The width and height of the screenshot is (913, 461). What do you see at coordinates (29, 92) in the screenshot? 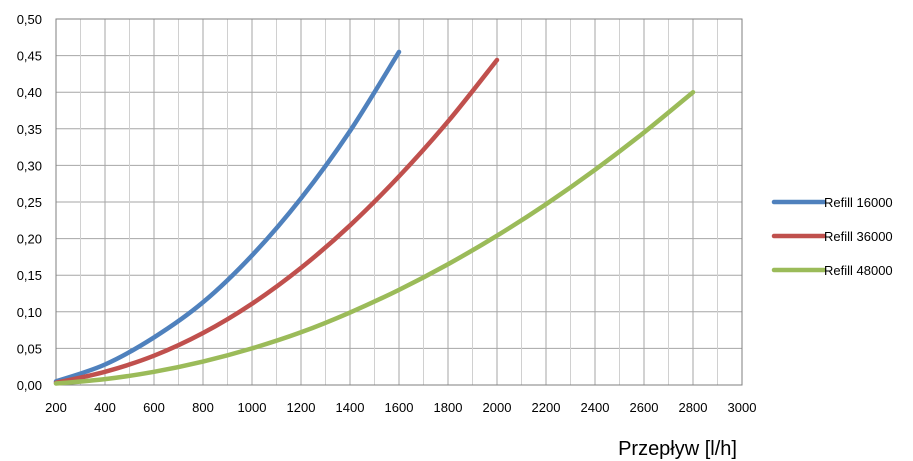
I see `y-tick-label: 0,40` at bounding box center [29, 92].